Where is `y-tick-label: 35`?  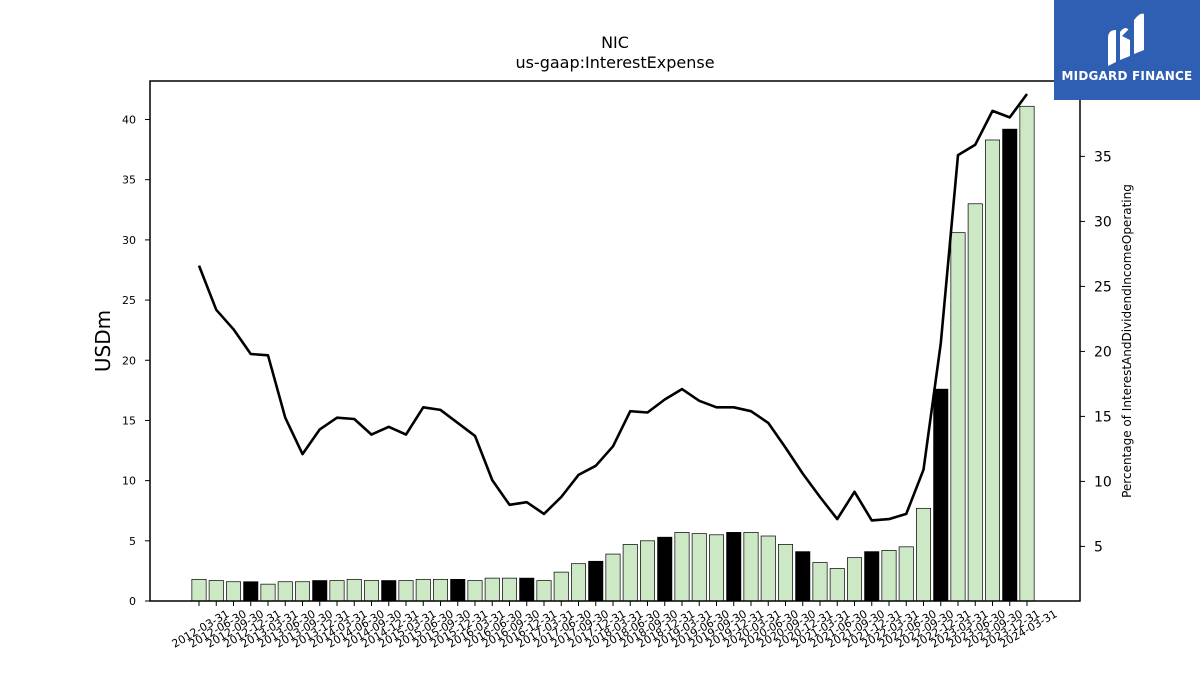
y-tick-label: 35 is located at coordinates (129, 180).